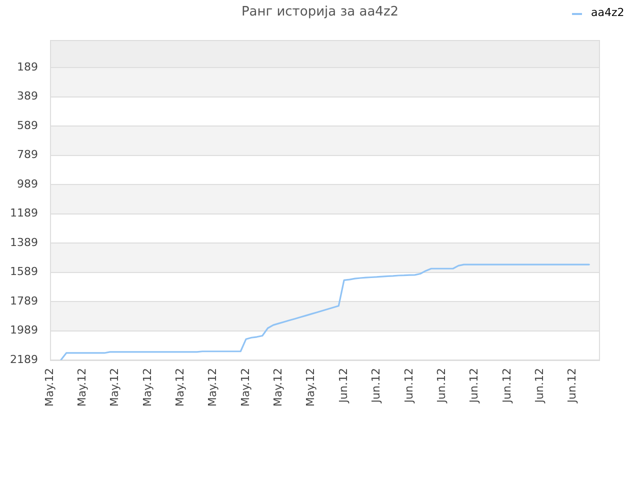 Image resolution: width=640 pixels, height=480 pixels. What do you see at coordinates (24, 330) in the screenshot?
I see `y-tick-label: 1989` at bounding box center [24, 330].